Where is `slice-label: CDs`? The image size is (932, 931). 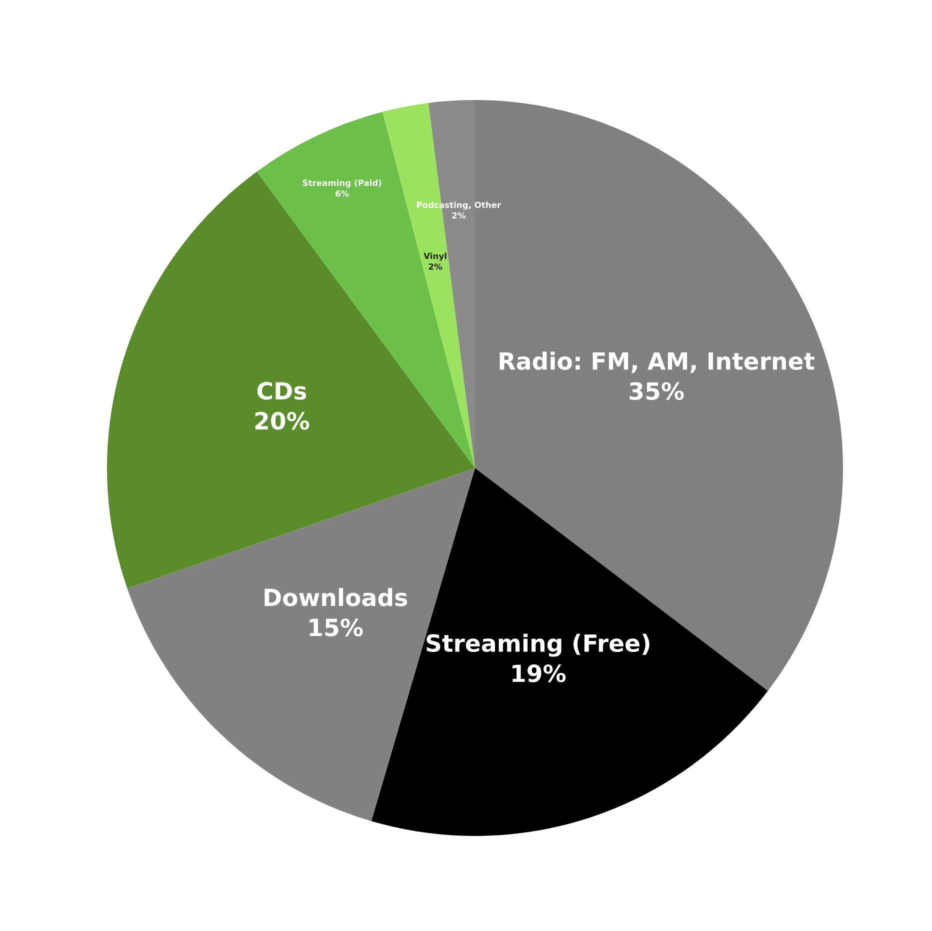 slice-label: CDs is located at coordinates (281, 391).